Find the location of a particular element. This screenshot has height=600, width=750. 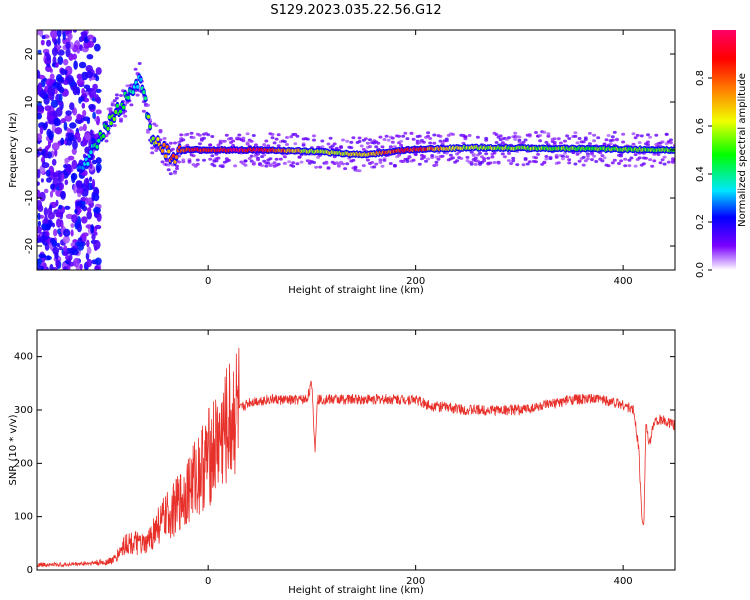

x-tick-label: 0 is located at coordinates (208, 281).